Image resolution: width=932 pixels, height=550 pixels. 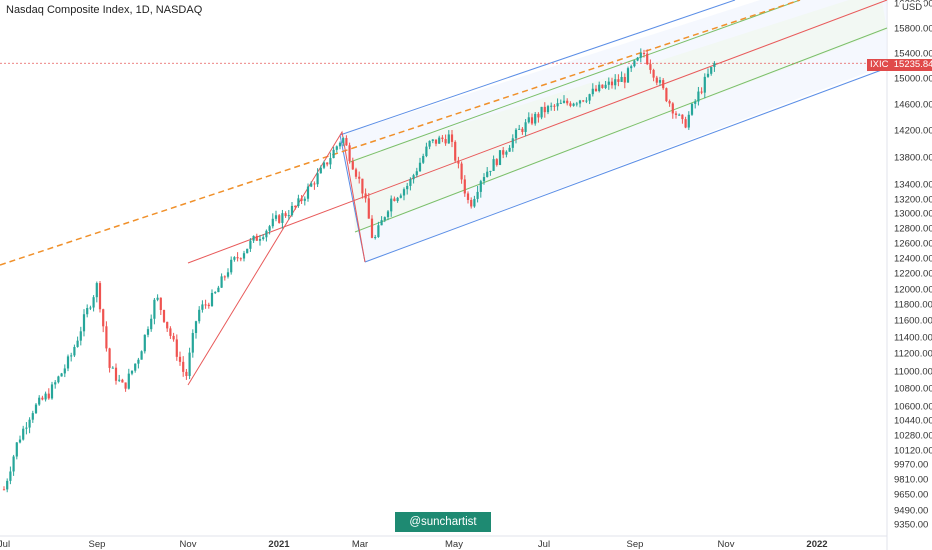 What do you see at coordinates (913, 389) in the screenshot?
I see `y-tick-label: 10800.00` at bounding box center [913, 389].